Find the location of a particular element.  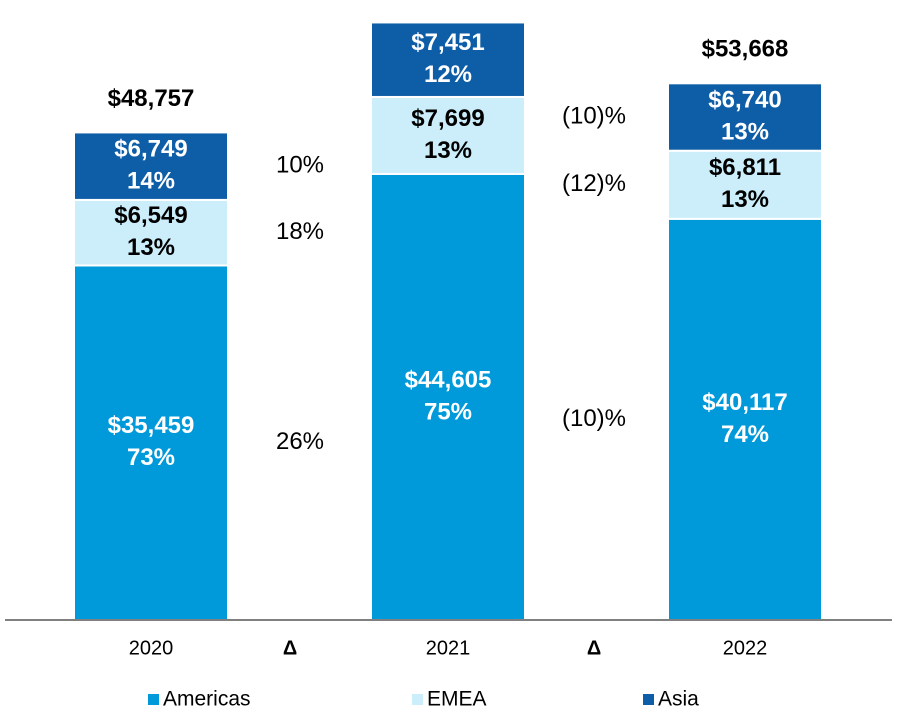

pct-label-asia-2022: 13% is located at coordinates (745, 131).